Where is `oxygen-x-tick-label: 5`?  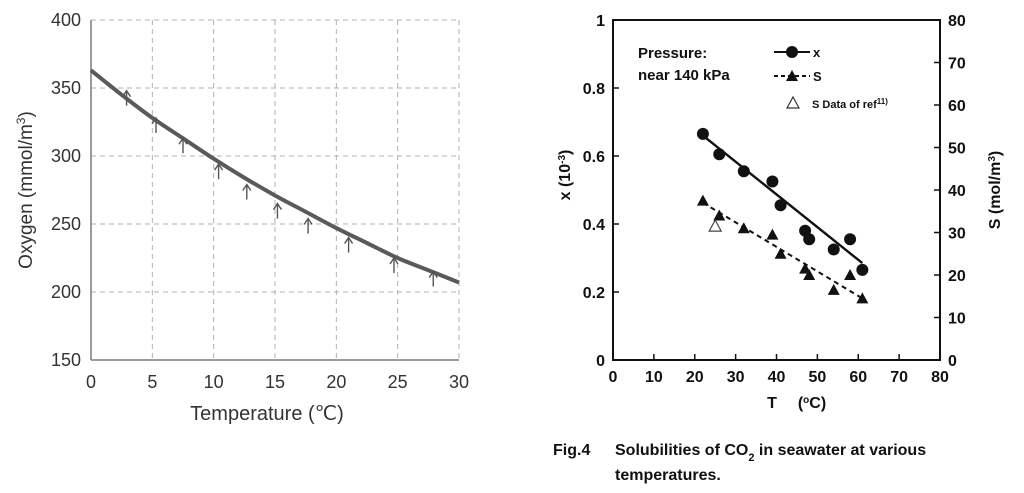
oxygen-x-tick-label: 5 is located at coordinates (152, 382).